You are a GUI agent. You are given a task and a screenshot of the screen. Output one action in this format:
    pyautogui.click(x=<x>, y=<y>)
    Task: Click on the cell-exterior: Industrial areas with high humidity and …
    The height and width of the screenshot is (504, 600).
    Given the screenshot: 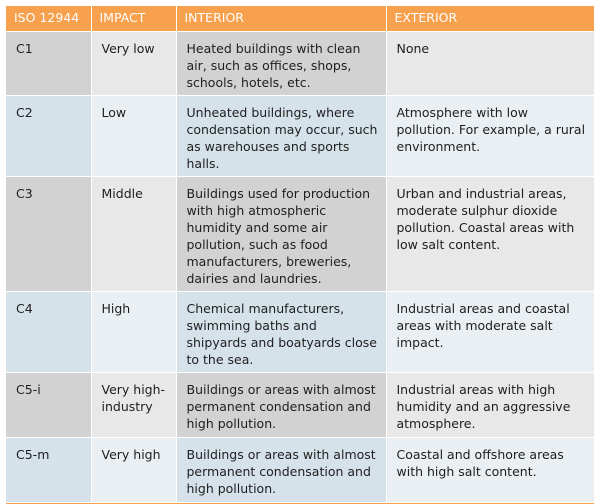 What is the action you would take?
    pyautogui.click(x=490, y=405)
    